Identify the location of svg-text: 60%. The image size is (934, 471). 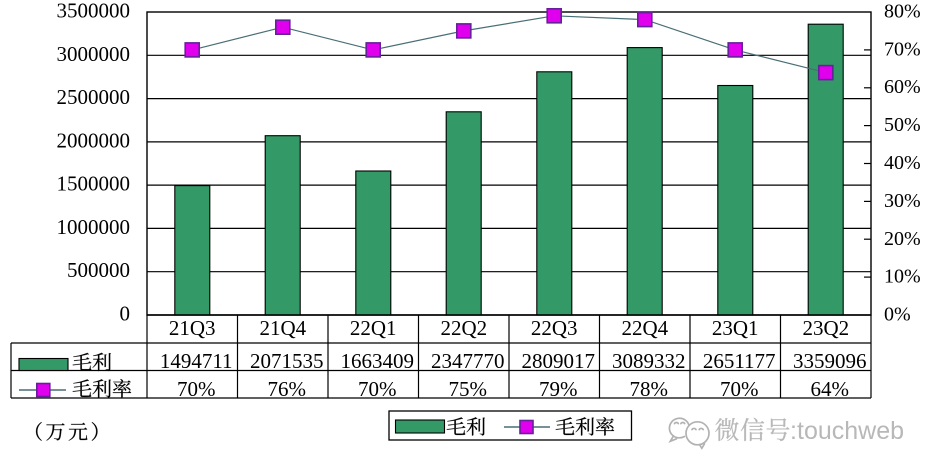
(902, 87).